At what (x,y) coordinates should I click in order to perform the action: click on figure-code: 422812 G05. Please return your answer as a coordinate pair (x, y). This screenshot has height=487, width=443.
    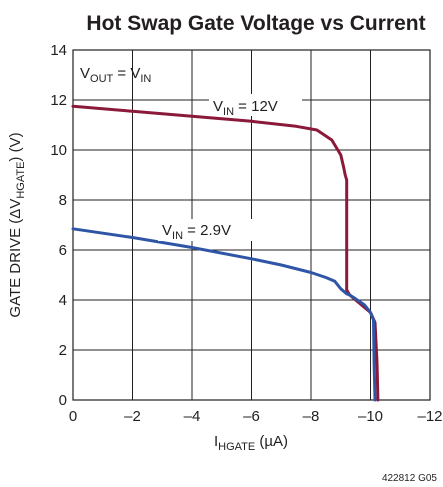
    Looking at the image, I should click on (409, 478).